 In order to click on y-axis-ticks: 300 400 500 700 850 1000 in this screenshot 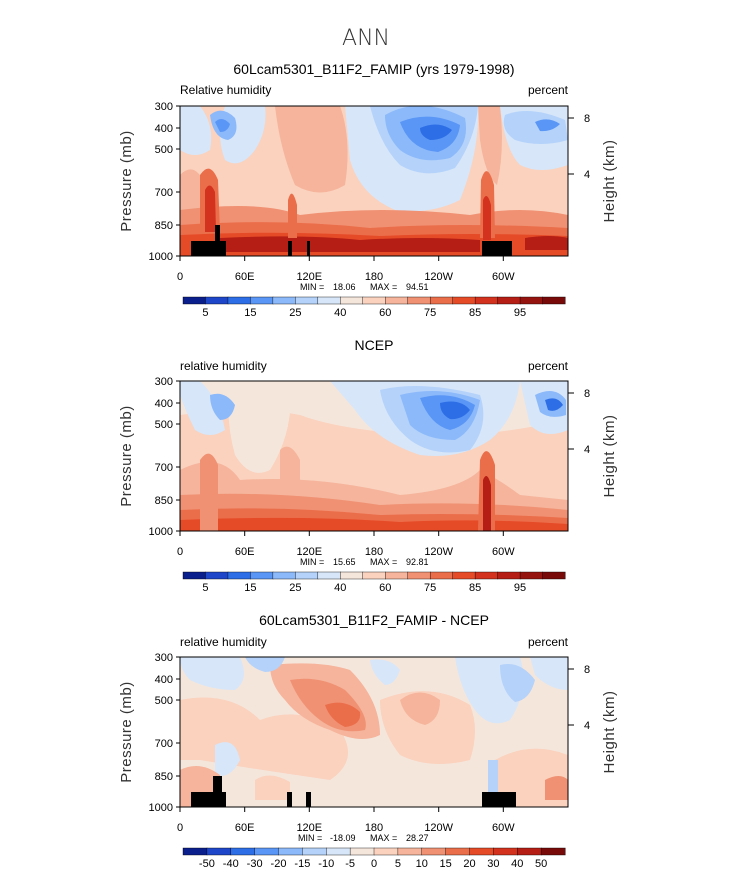, I will do `click(164, 182)`.